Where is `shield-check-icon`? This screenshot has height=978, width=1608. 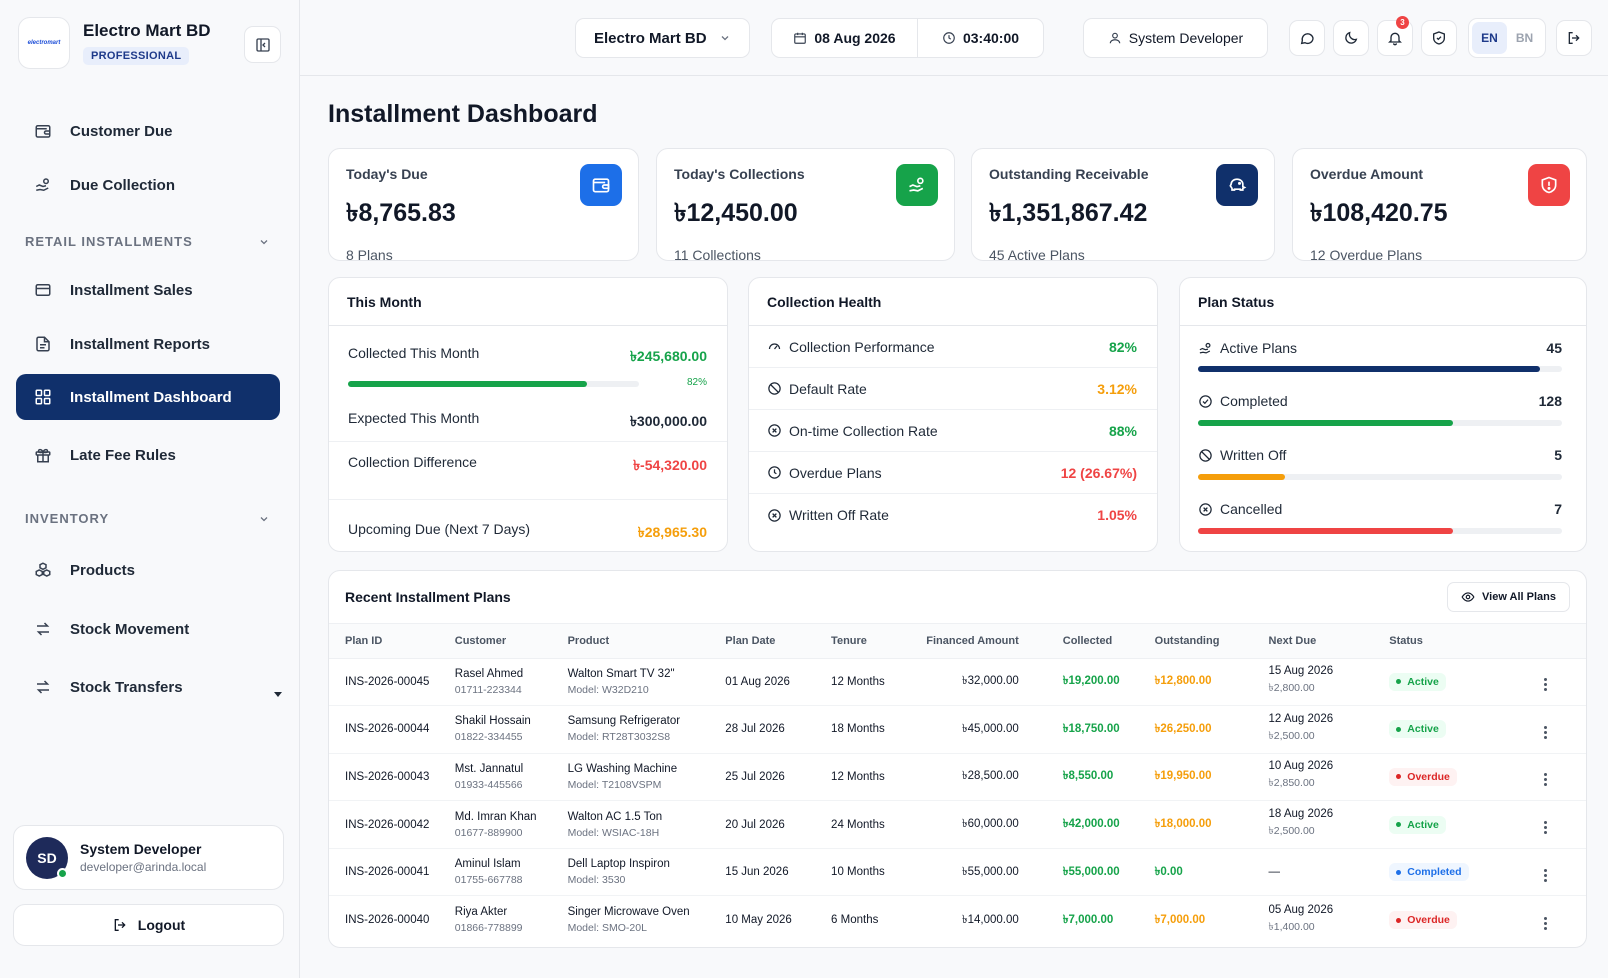
shield-check-icon is located at coordinates (1439, 38).